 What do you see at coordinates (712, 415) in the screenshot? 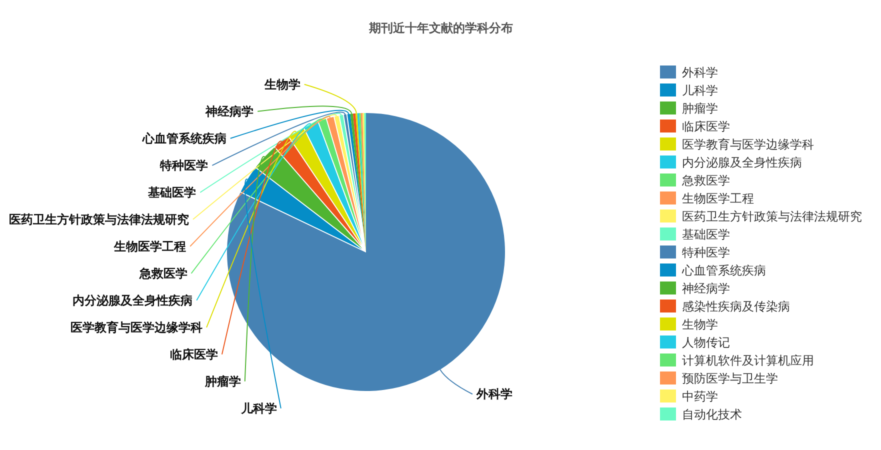
I see `legend-label: 自动化技术` at bounding box center [712, 415].